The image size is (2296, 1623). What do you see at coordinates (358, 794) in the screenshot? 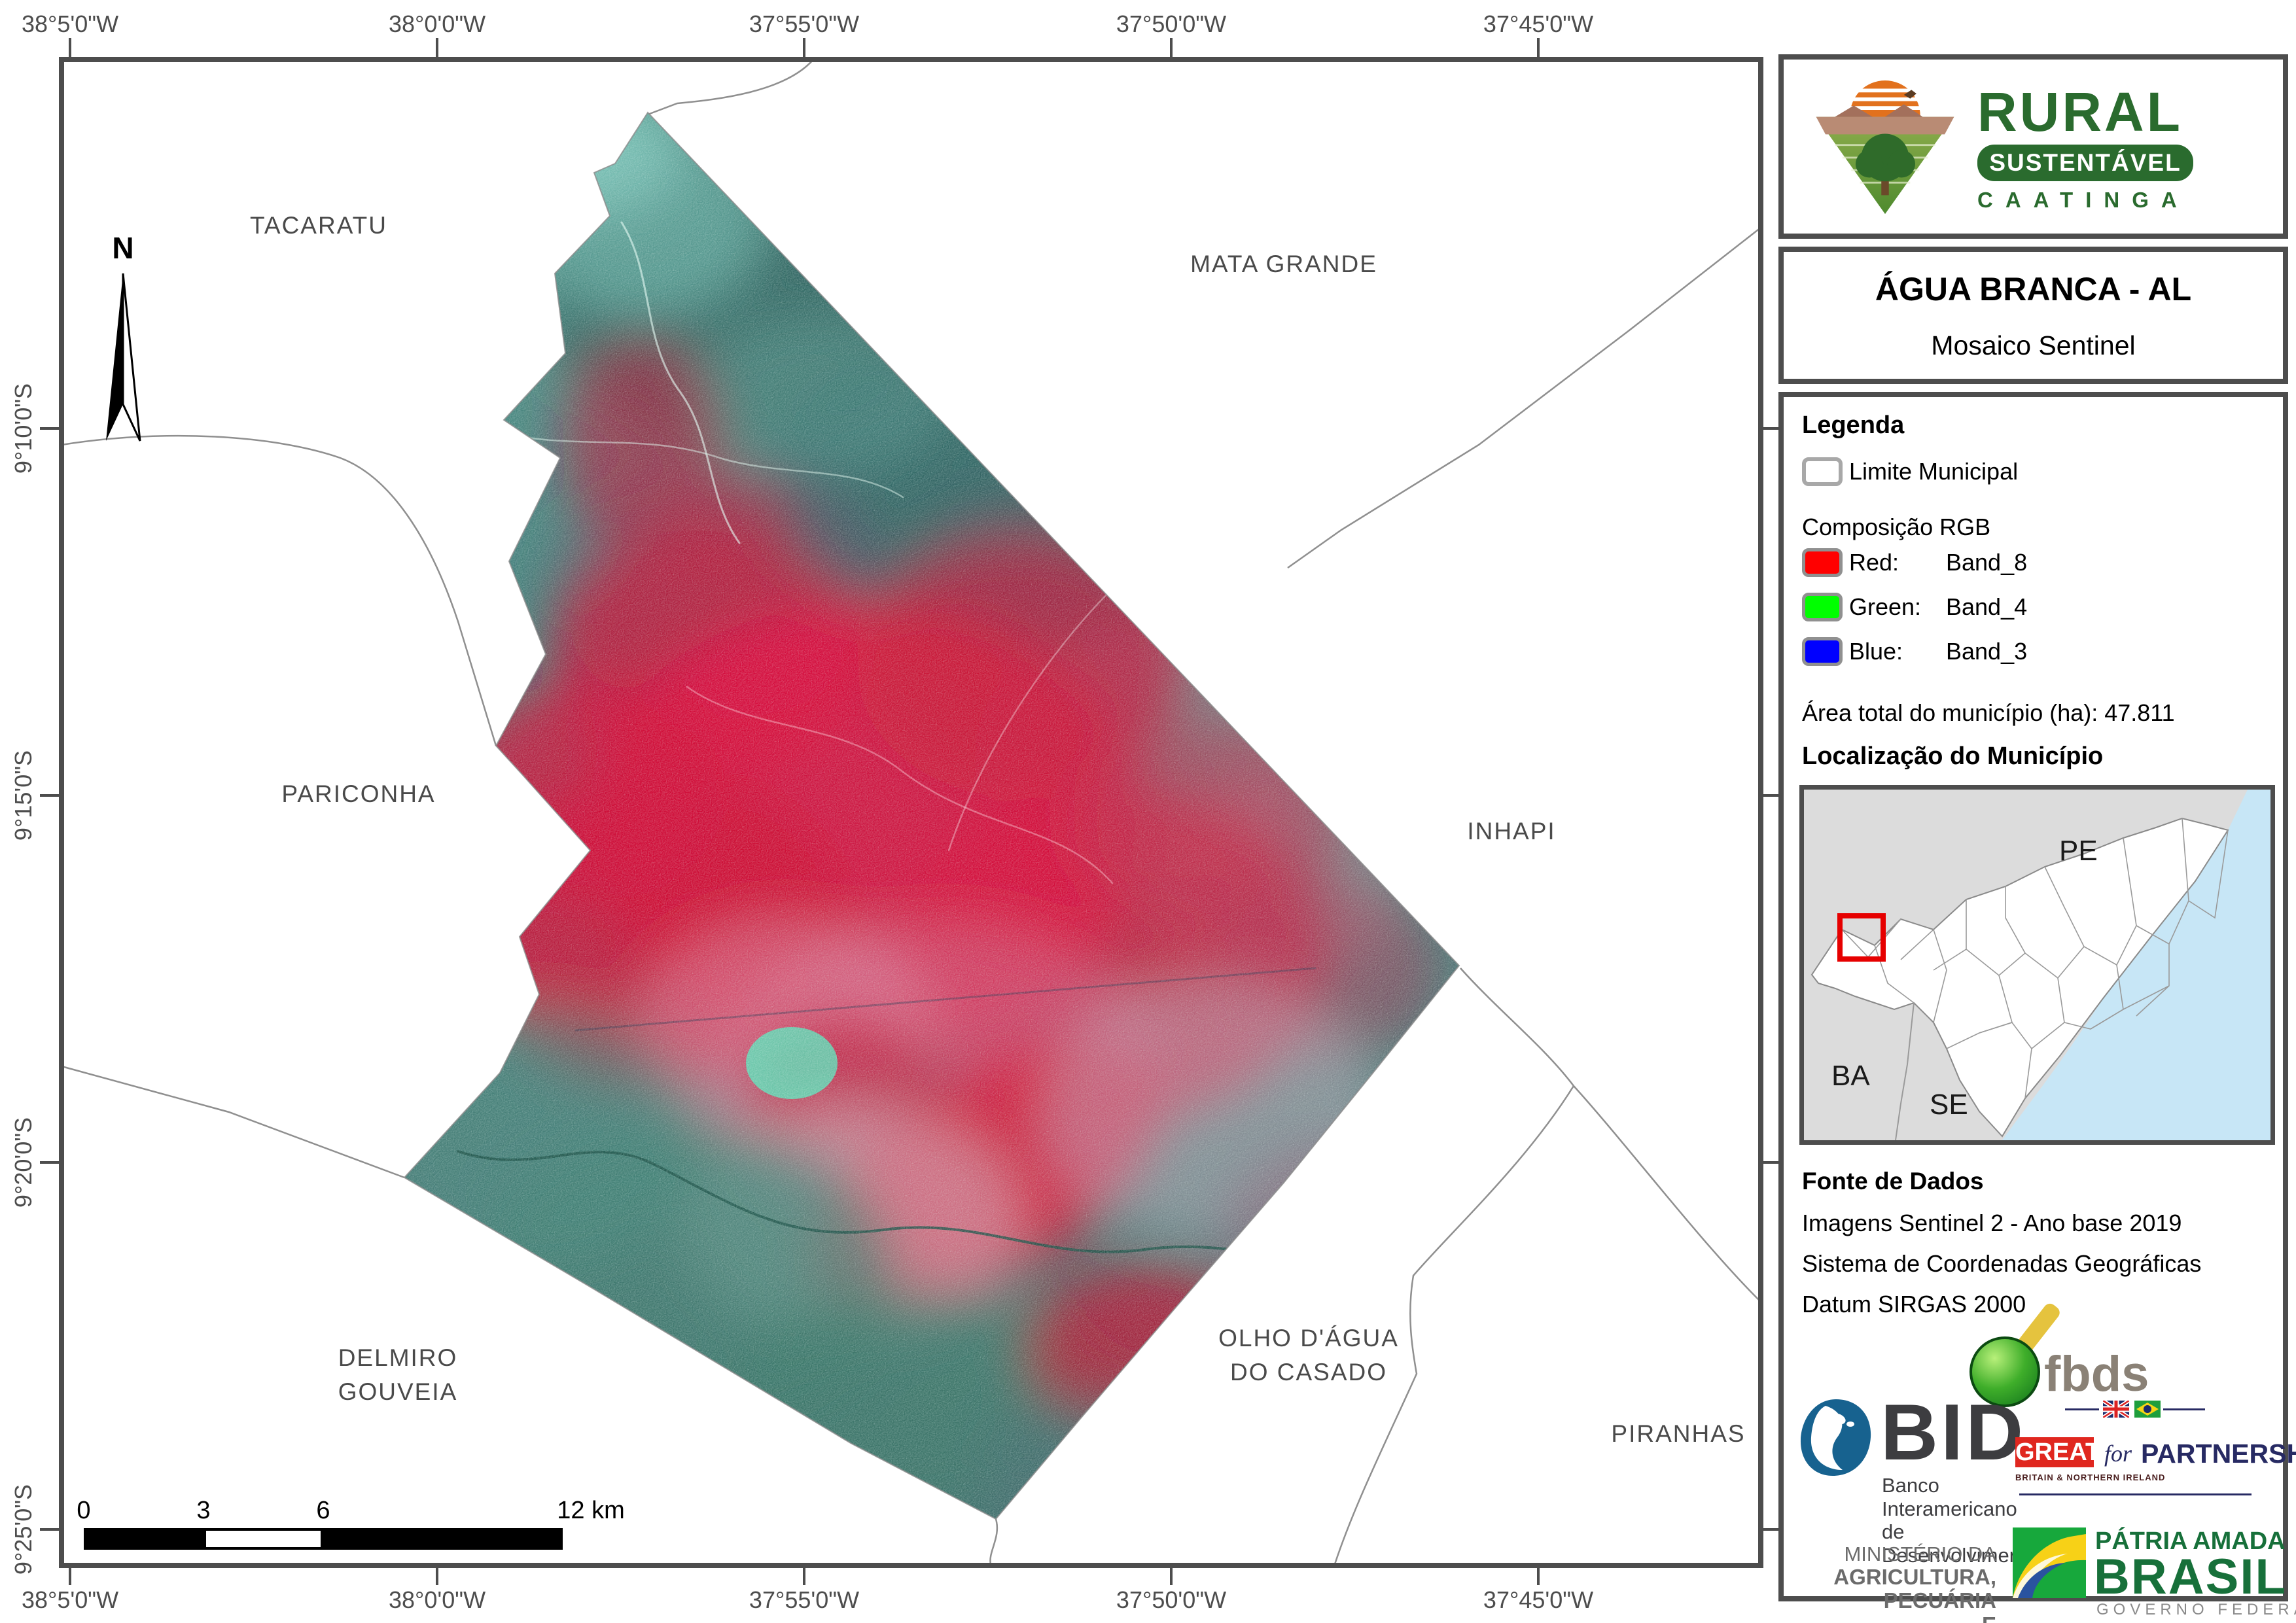
I see `map-place-label: PARICONHA` at bounding box center [358, 794].